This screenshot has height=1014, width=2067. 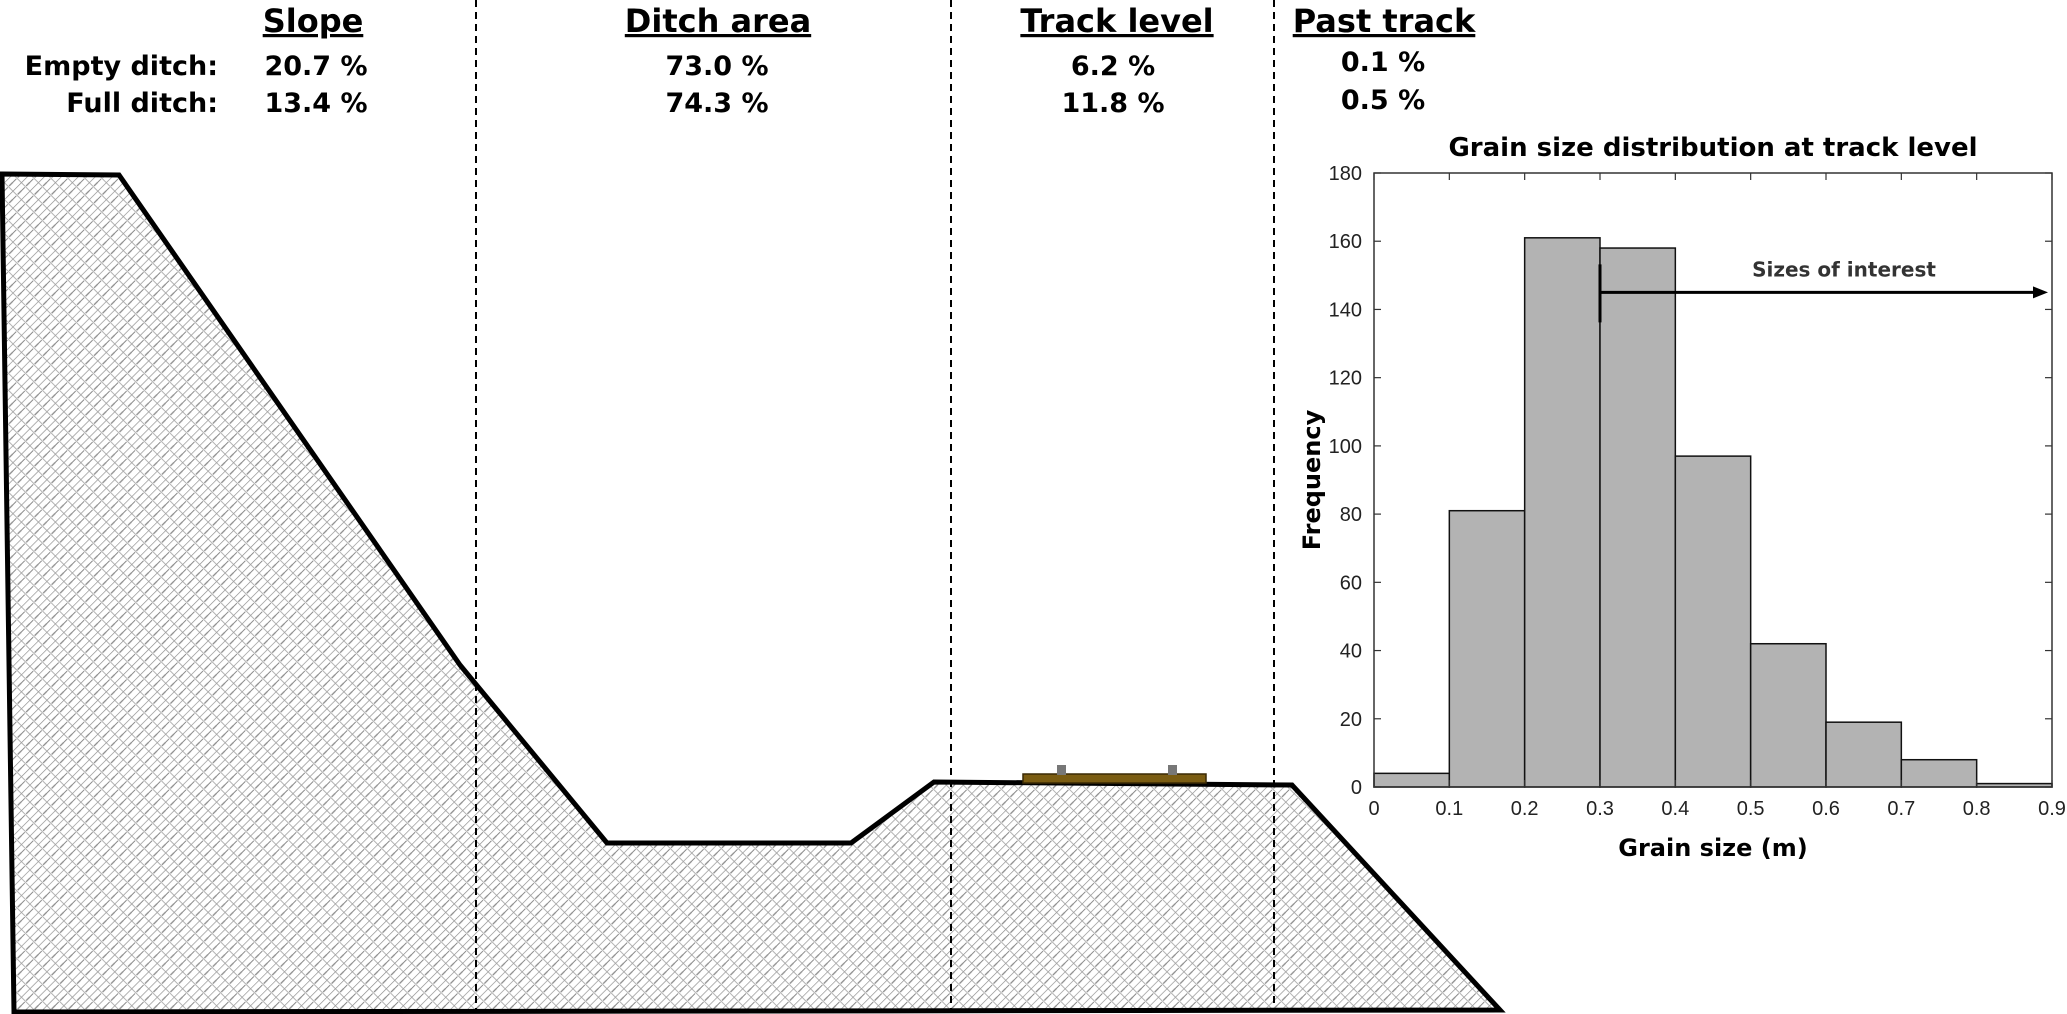 I want to click on full-ditch-label: Full ditch:, so click(x=142, y=103).